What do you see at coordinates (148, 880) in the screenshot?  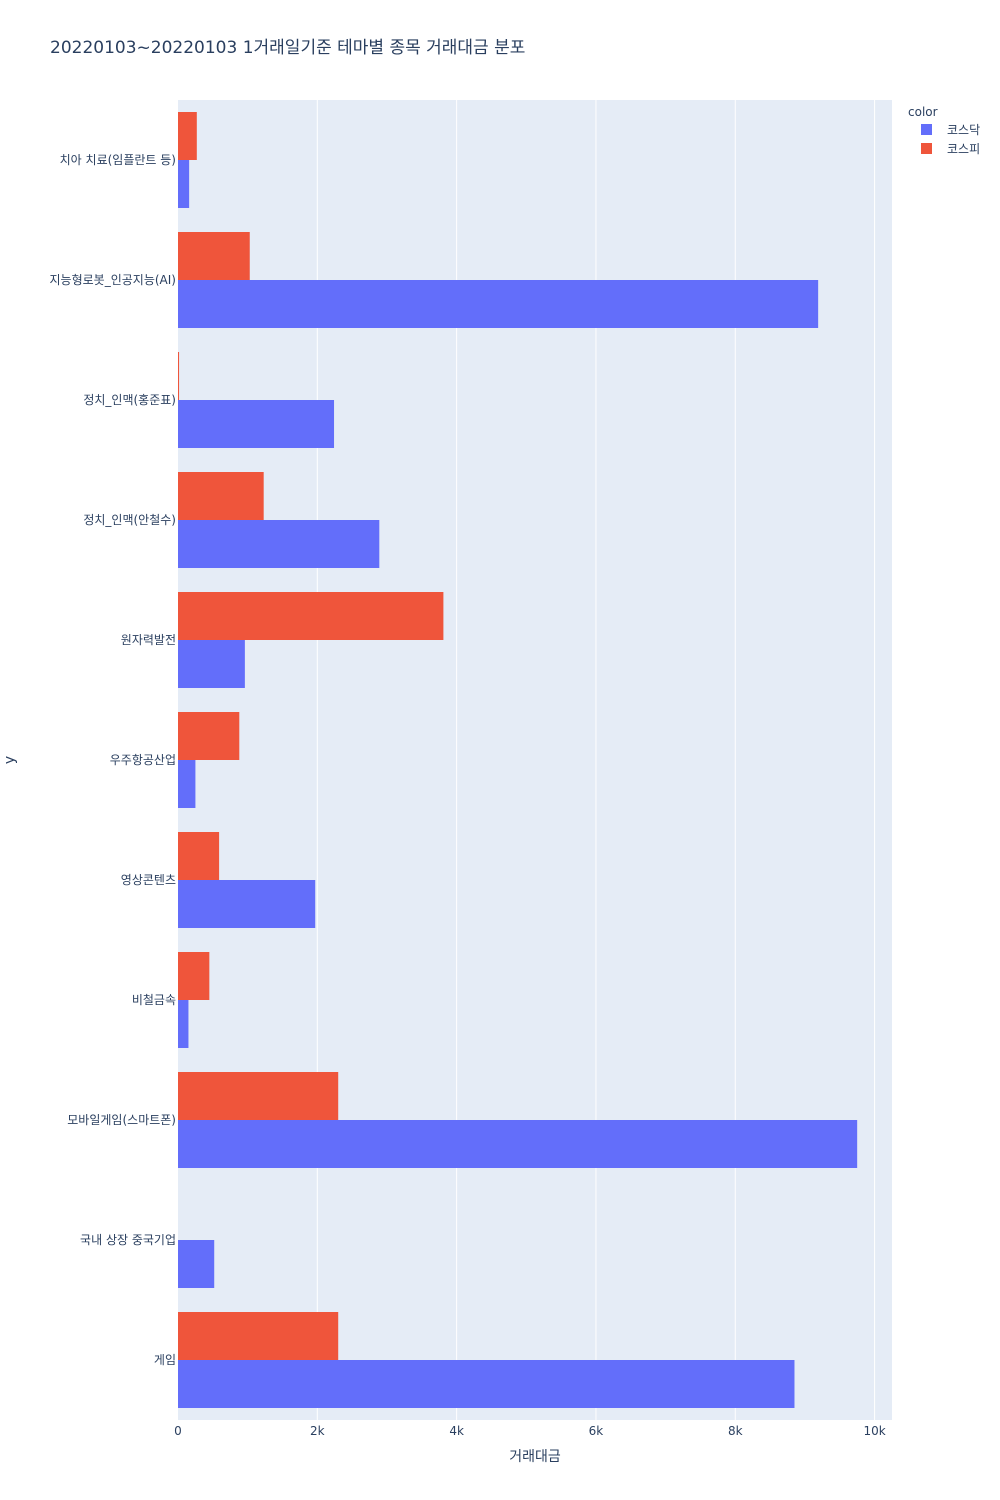 I see `y-tick-label: 영상콘텐츠` at bounding box center [148, 880].